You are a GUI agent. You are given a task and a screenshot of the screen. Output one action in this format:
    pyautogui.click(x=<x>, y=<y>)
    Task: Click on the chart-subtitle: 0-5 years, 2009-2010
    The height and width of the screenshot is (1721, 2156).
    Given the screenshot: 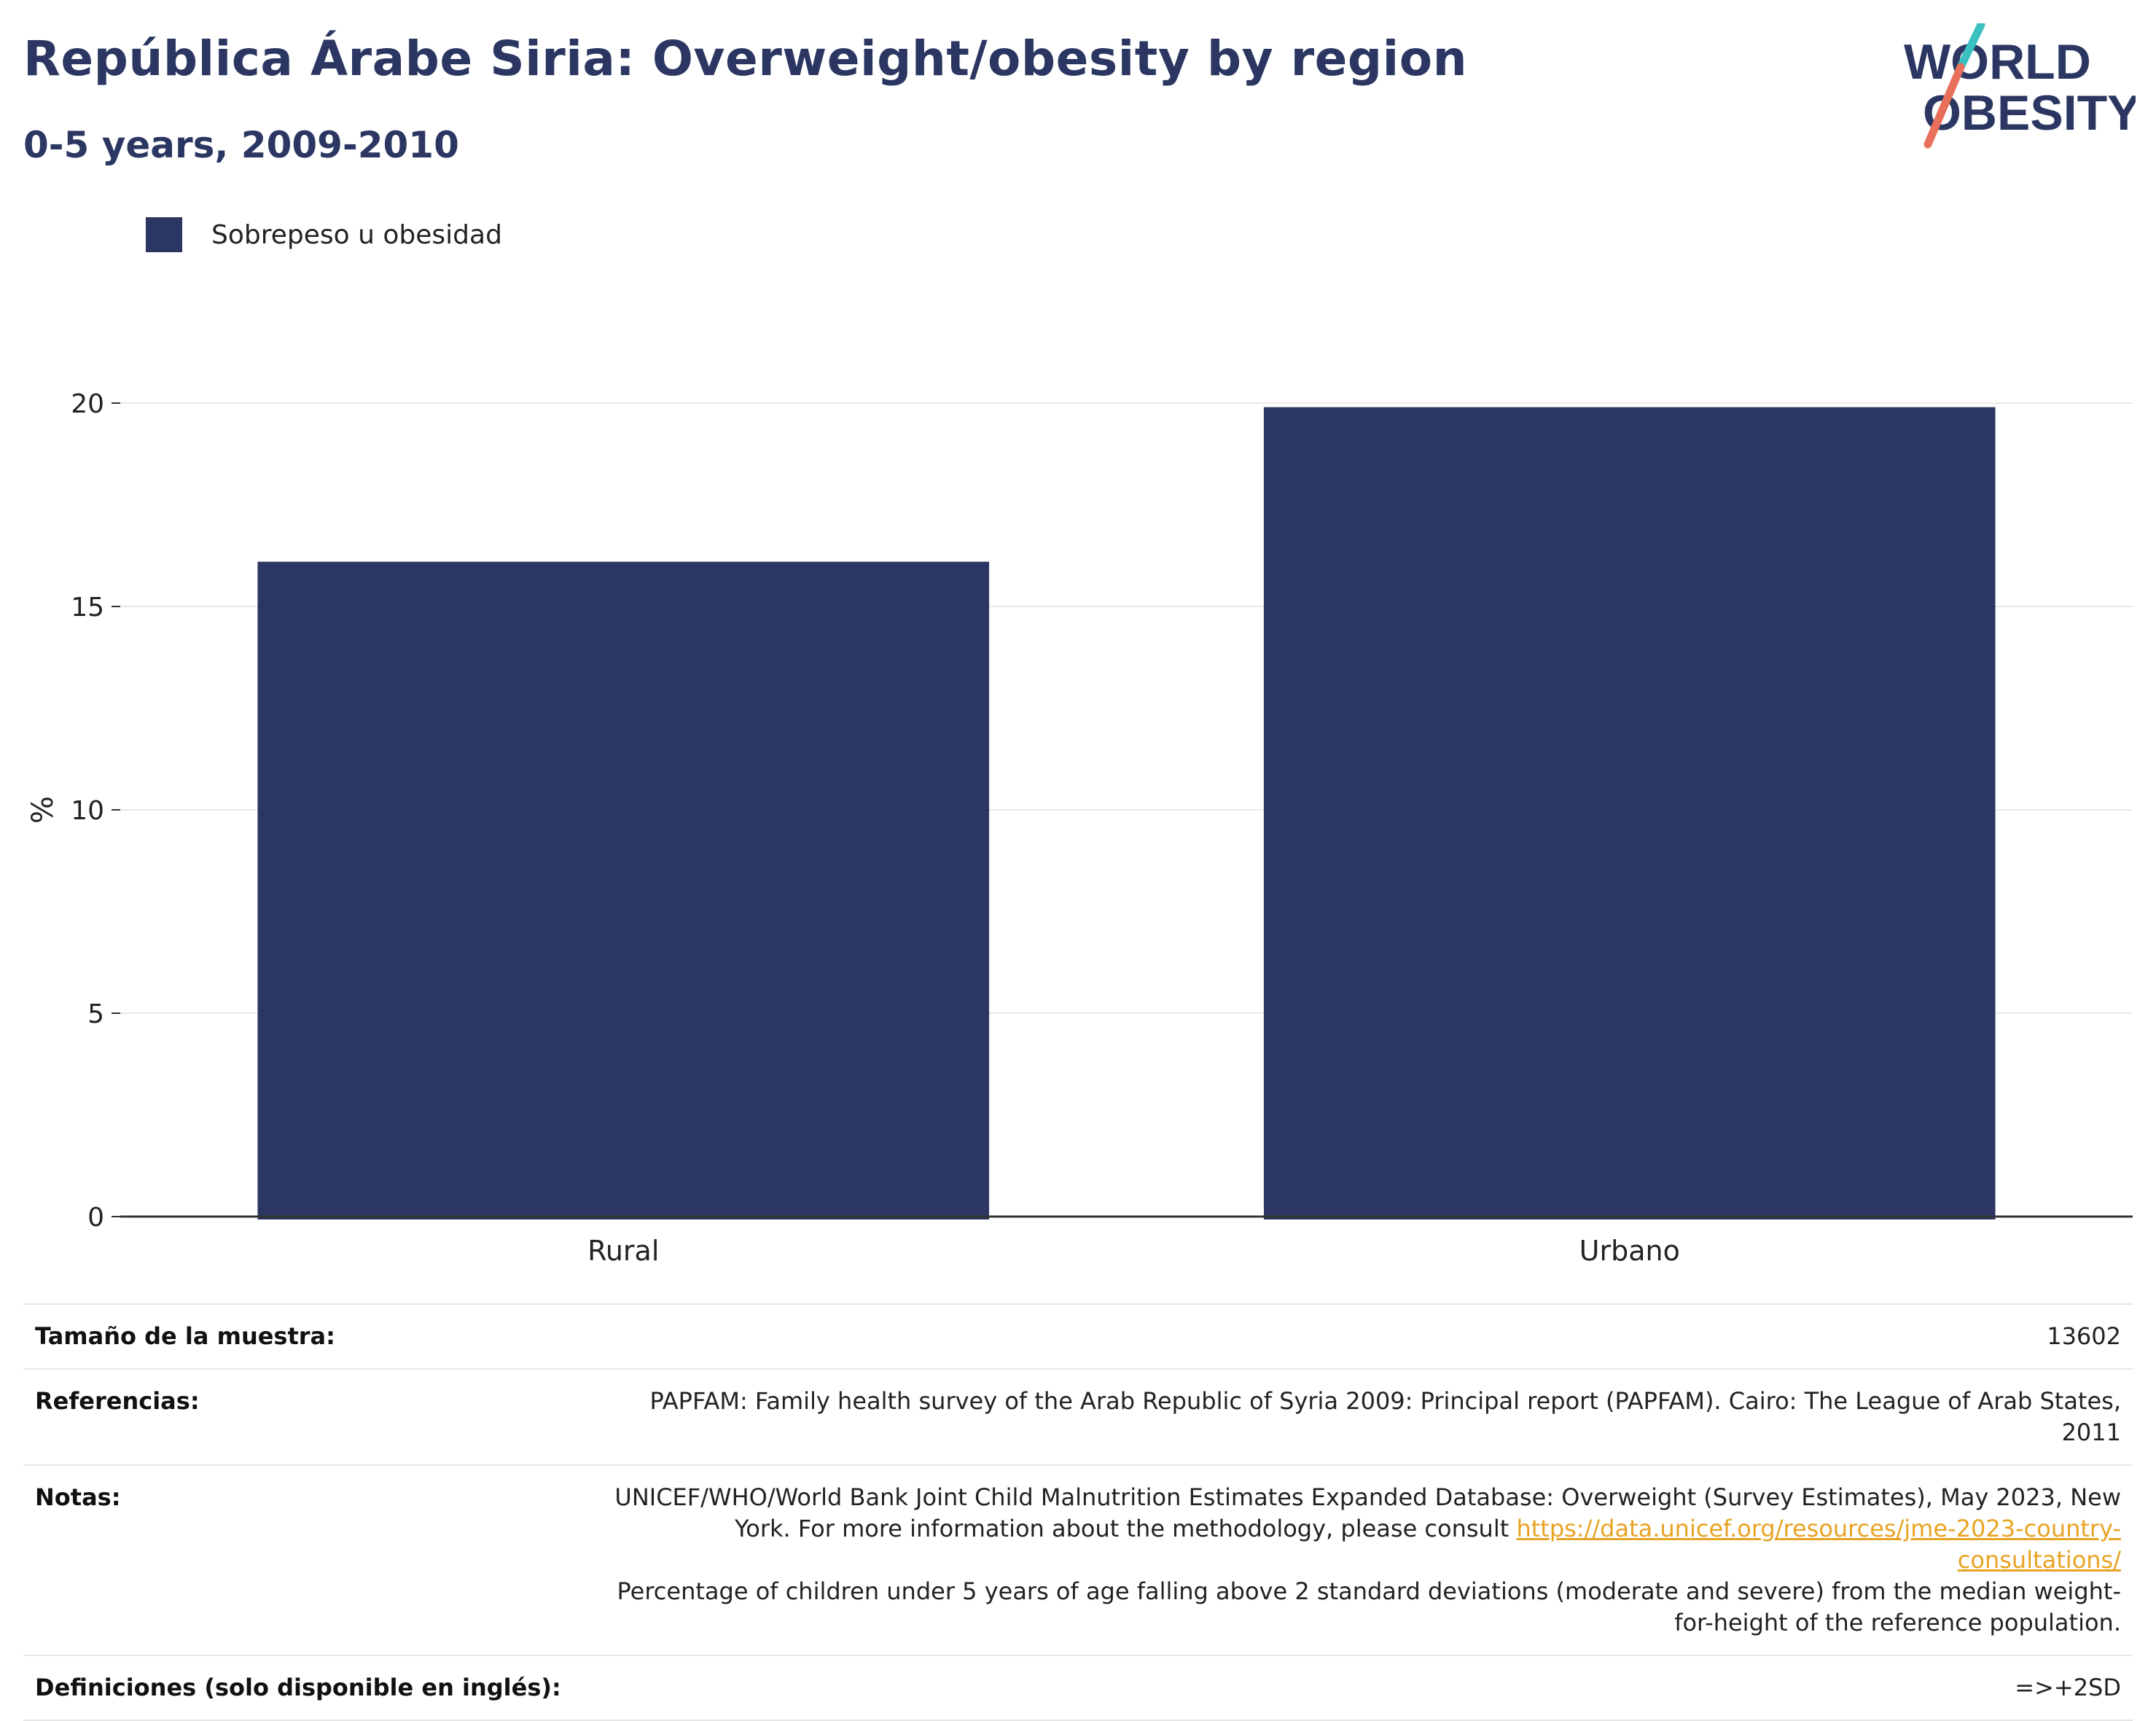 What is the action you would take?
    pyautogui.click(x=241, y=145)
    